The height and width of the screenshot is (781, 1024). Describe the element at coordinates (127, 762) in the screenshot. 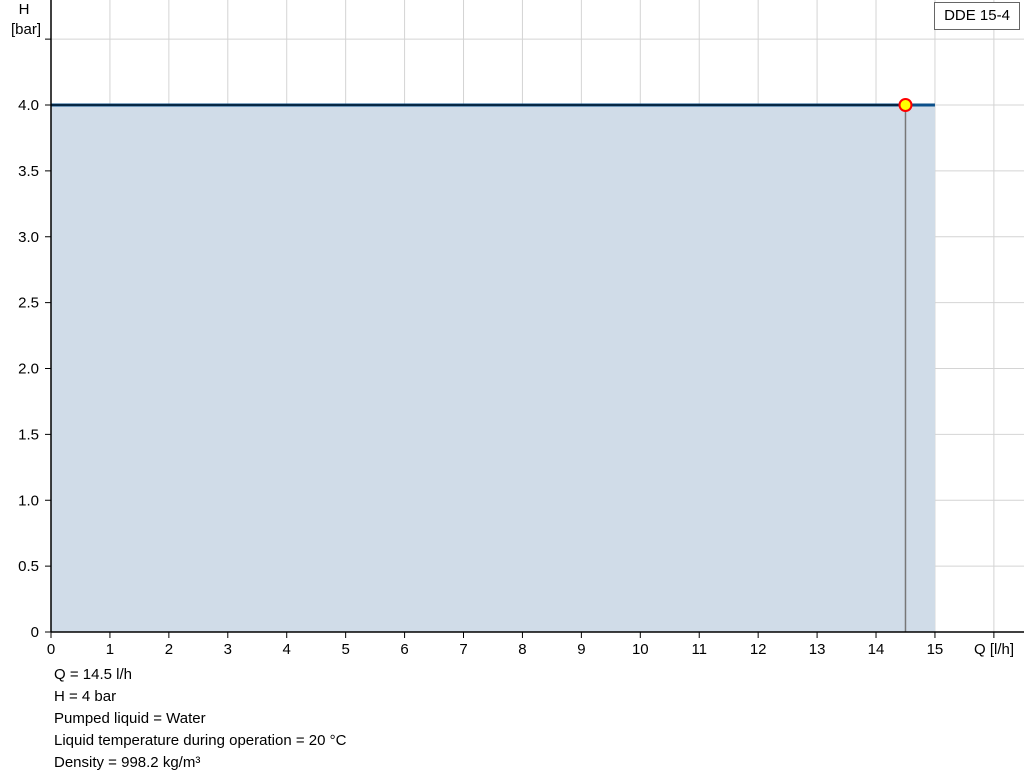

I see `info-density: Density = 998.2 kg/m³` at that location.